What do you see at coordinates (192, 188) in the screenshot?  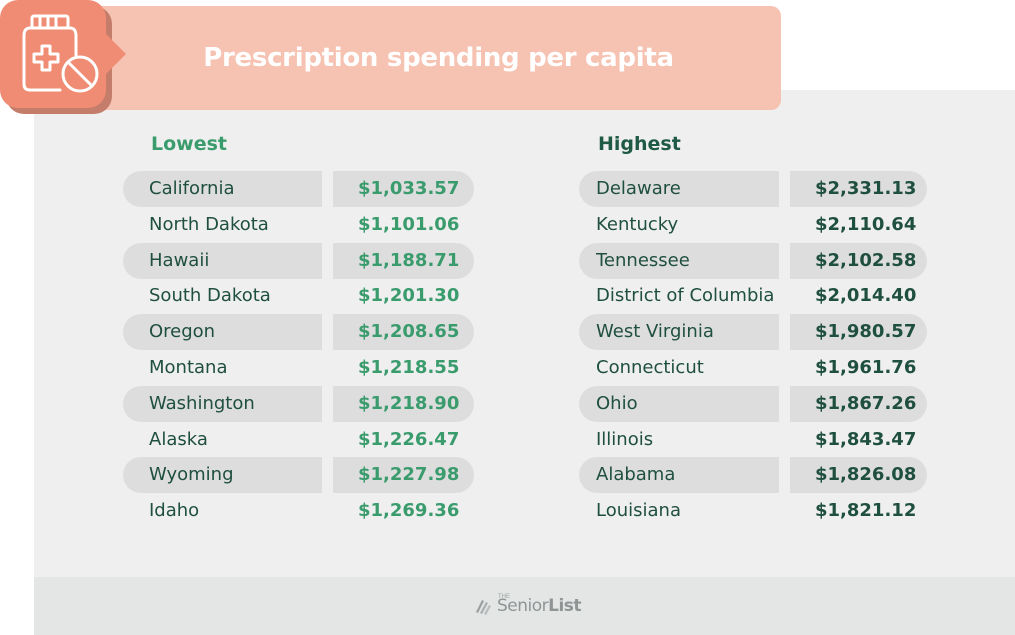 I see `state-name: California` at bounding box center [192, 188].